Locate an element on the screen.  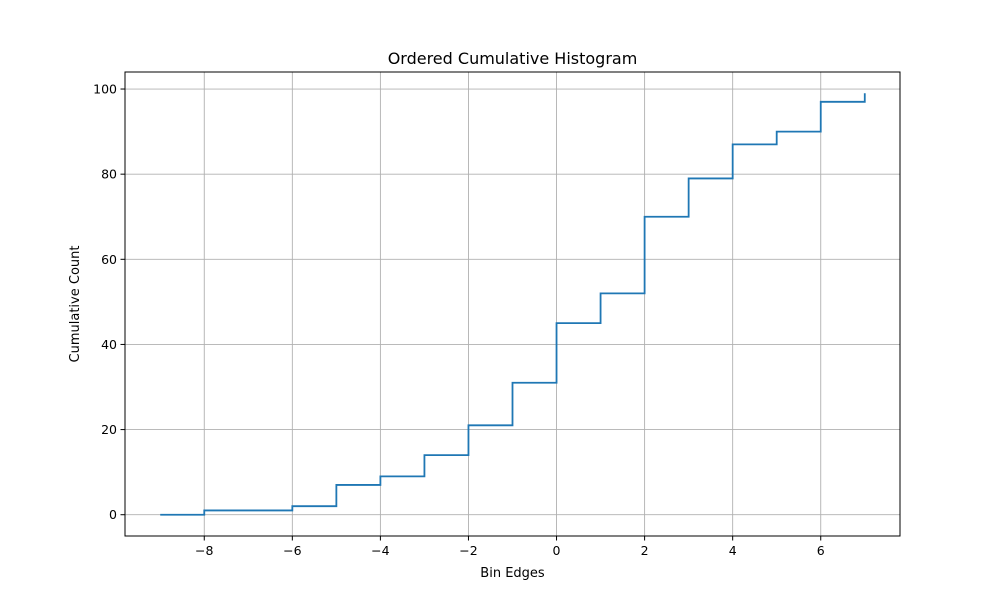
x-tick-label: −4 is located at coordinates (380, 550).